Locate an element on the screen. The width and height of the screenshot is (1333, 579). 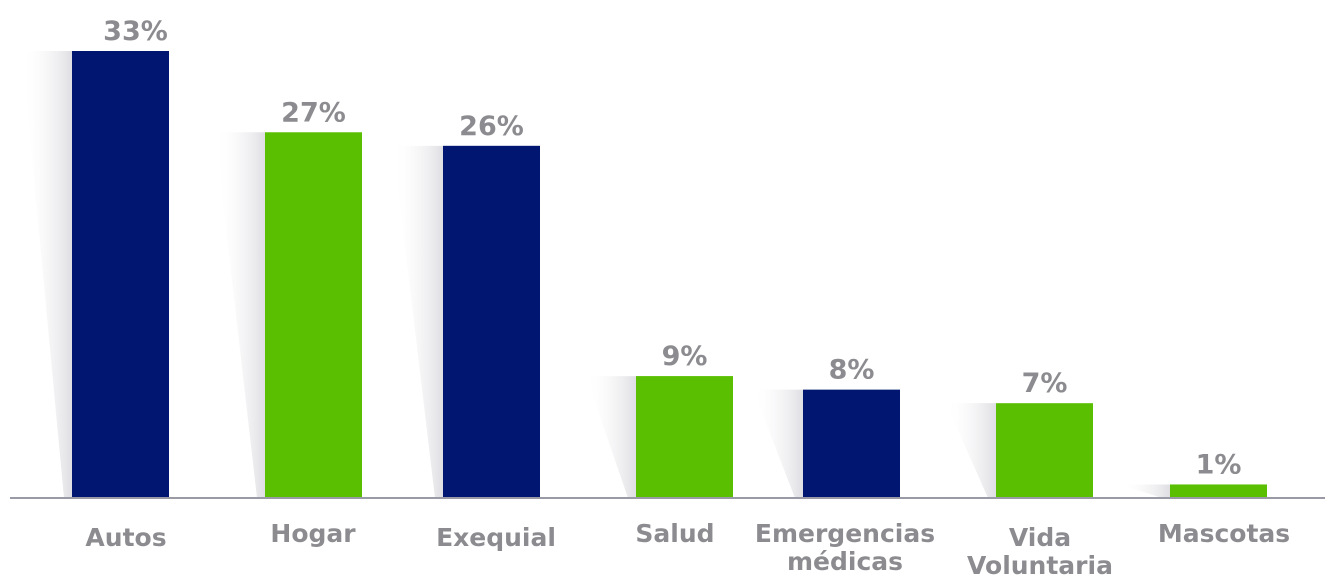
value-label: 33% is located at coordinates (135, 31).